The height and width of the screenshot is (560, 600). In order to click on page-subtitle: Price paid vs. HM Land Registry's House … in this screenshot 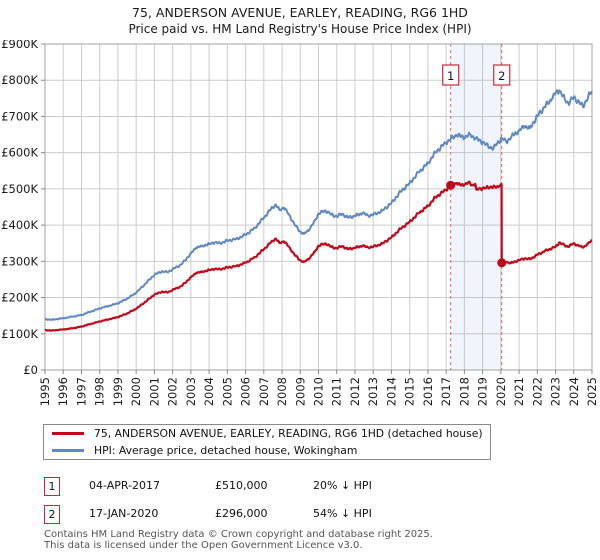, I will do `click(300, 29)`.